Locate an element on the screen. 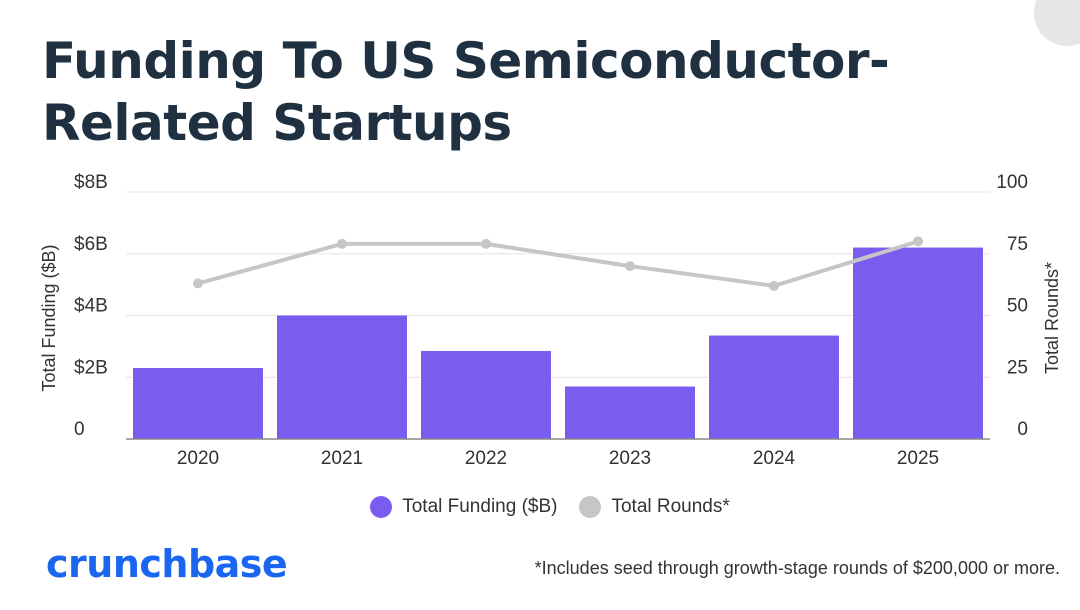  legend-item-funding: Total Funding ($B) is located at coordinates (463, 507).